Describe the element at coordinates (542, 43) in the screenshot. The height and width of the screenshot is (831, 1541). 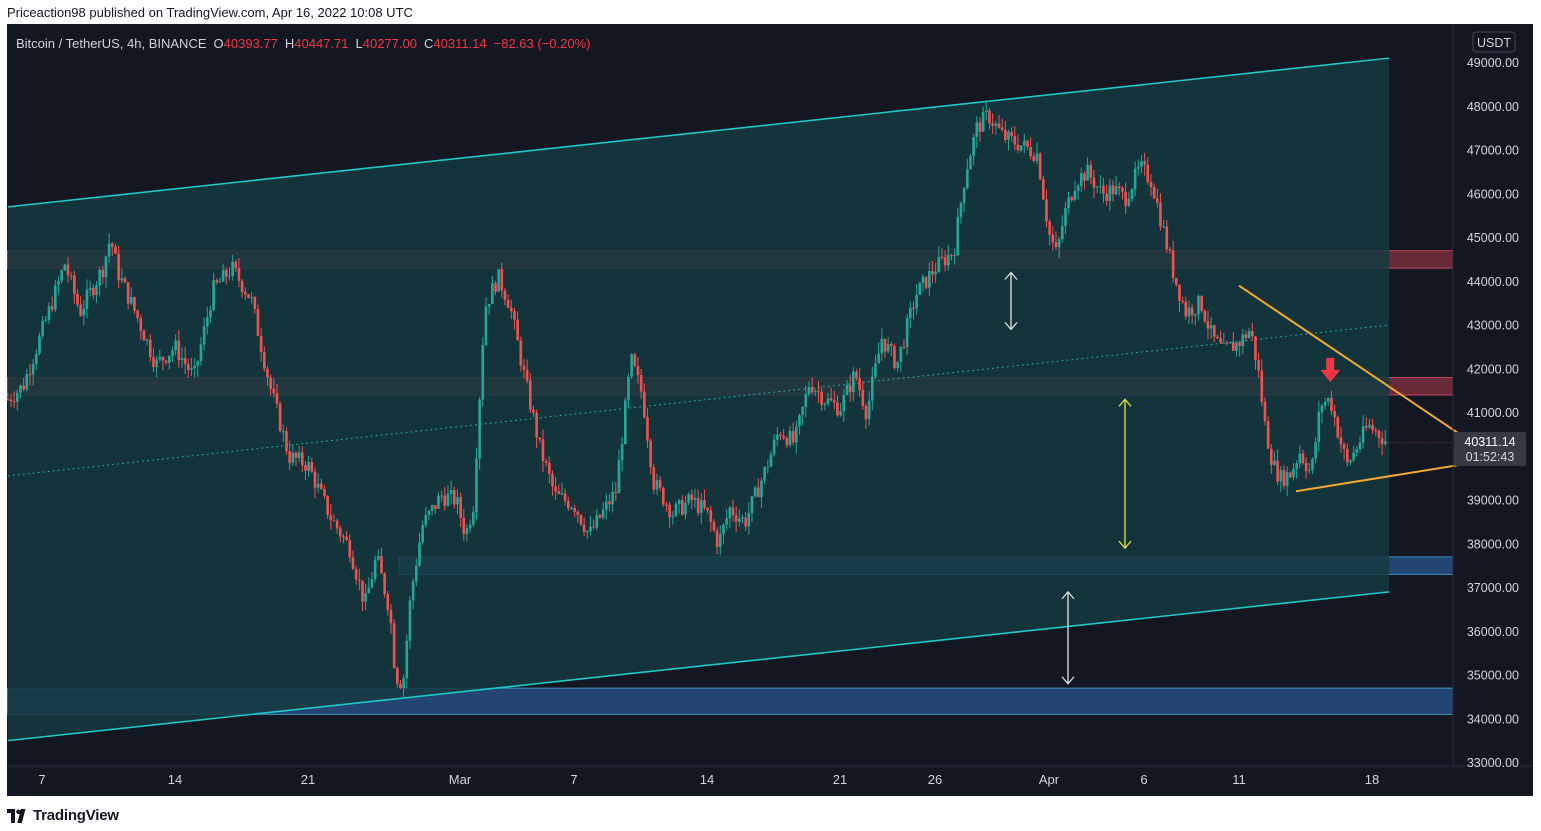
I see `change-value: −82.63 (−0.20%)` at that location.